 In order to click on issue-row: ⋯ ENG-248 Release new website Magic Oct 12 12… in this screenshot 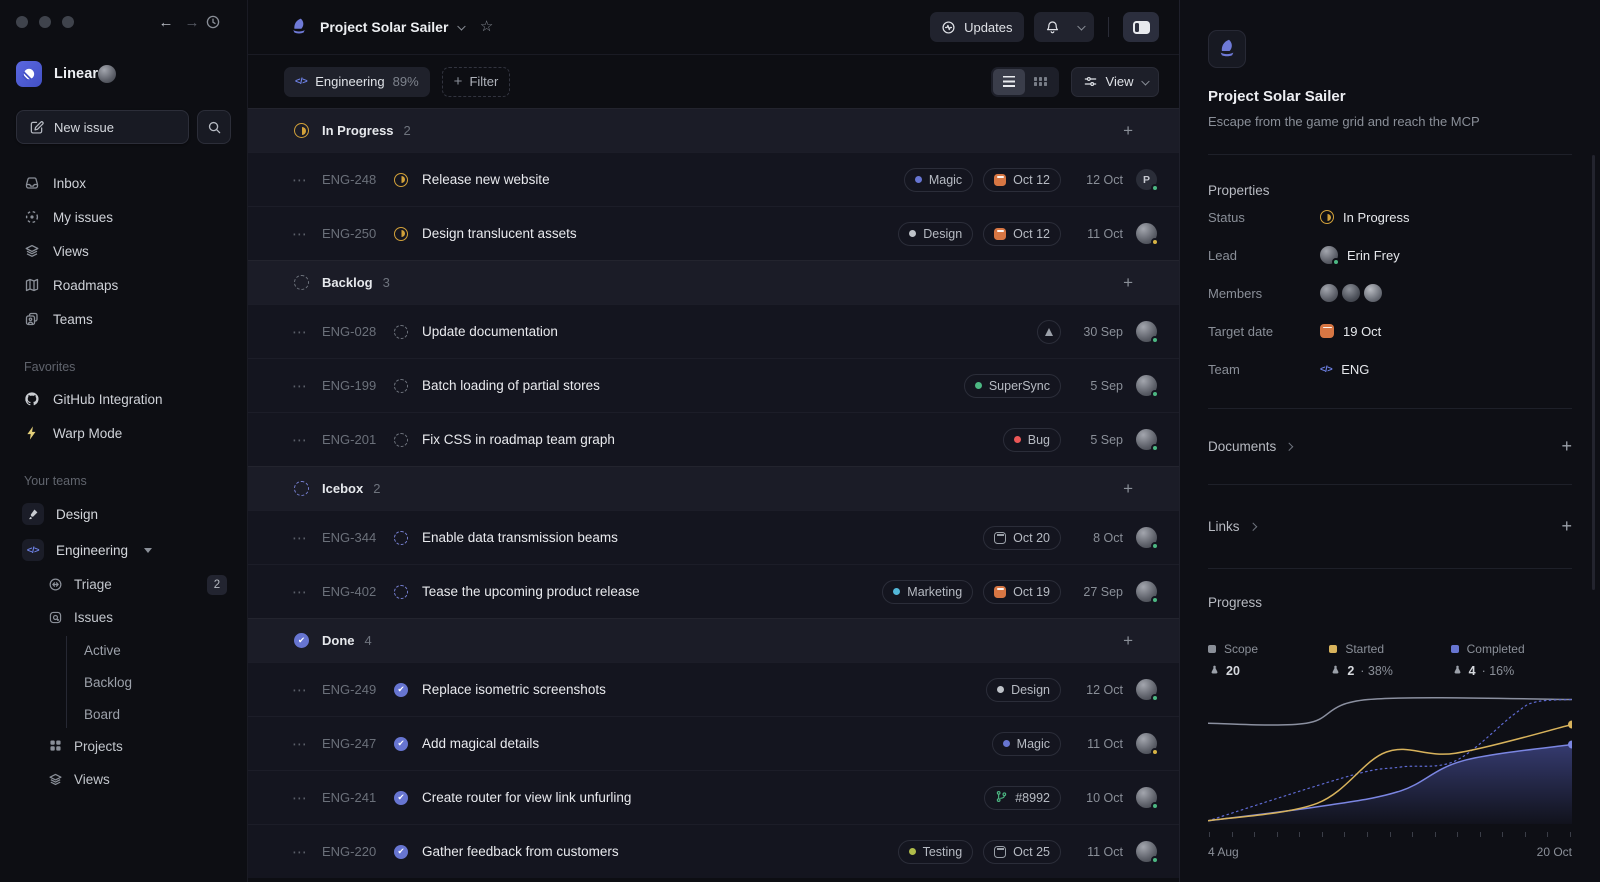, I will do `click(713, 179)`.